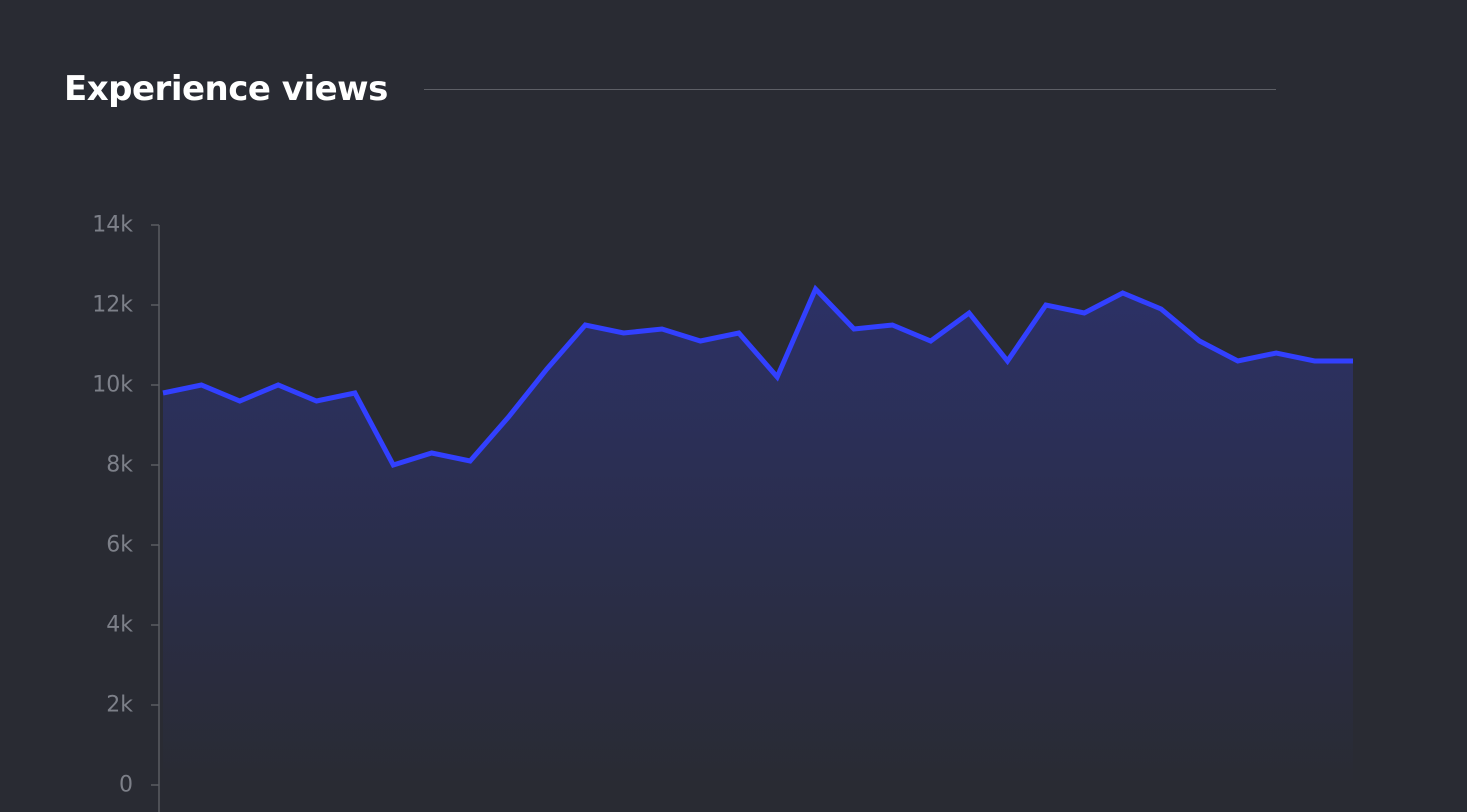 This screenshot has height=812, width=1467. Describe the element at coordinates (112, 385) in the screenshot. I see `y-tick-label: 10k` at that location.